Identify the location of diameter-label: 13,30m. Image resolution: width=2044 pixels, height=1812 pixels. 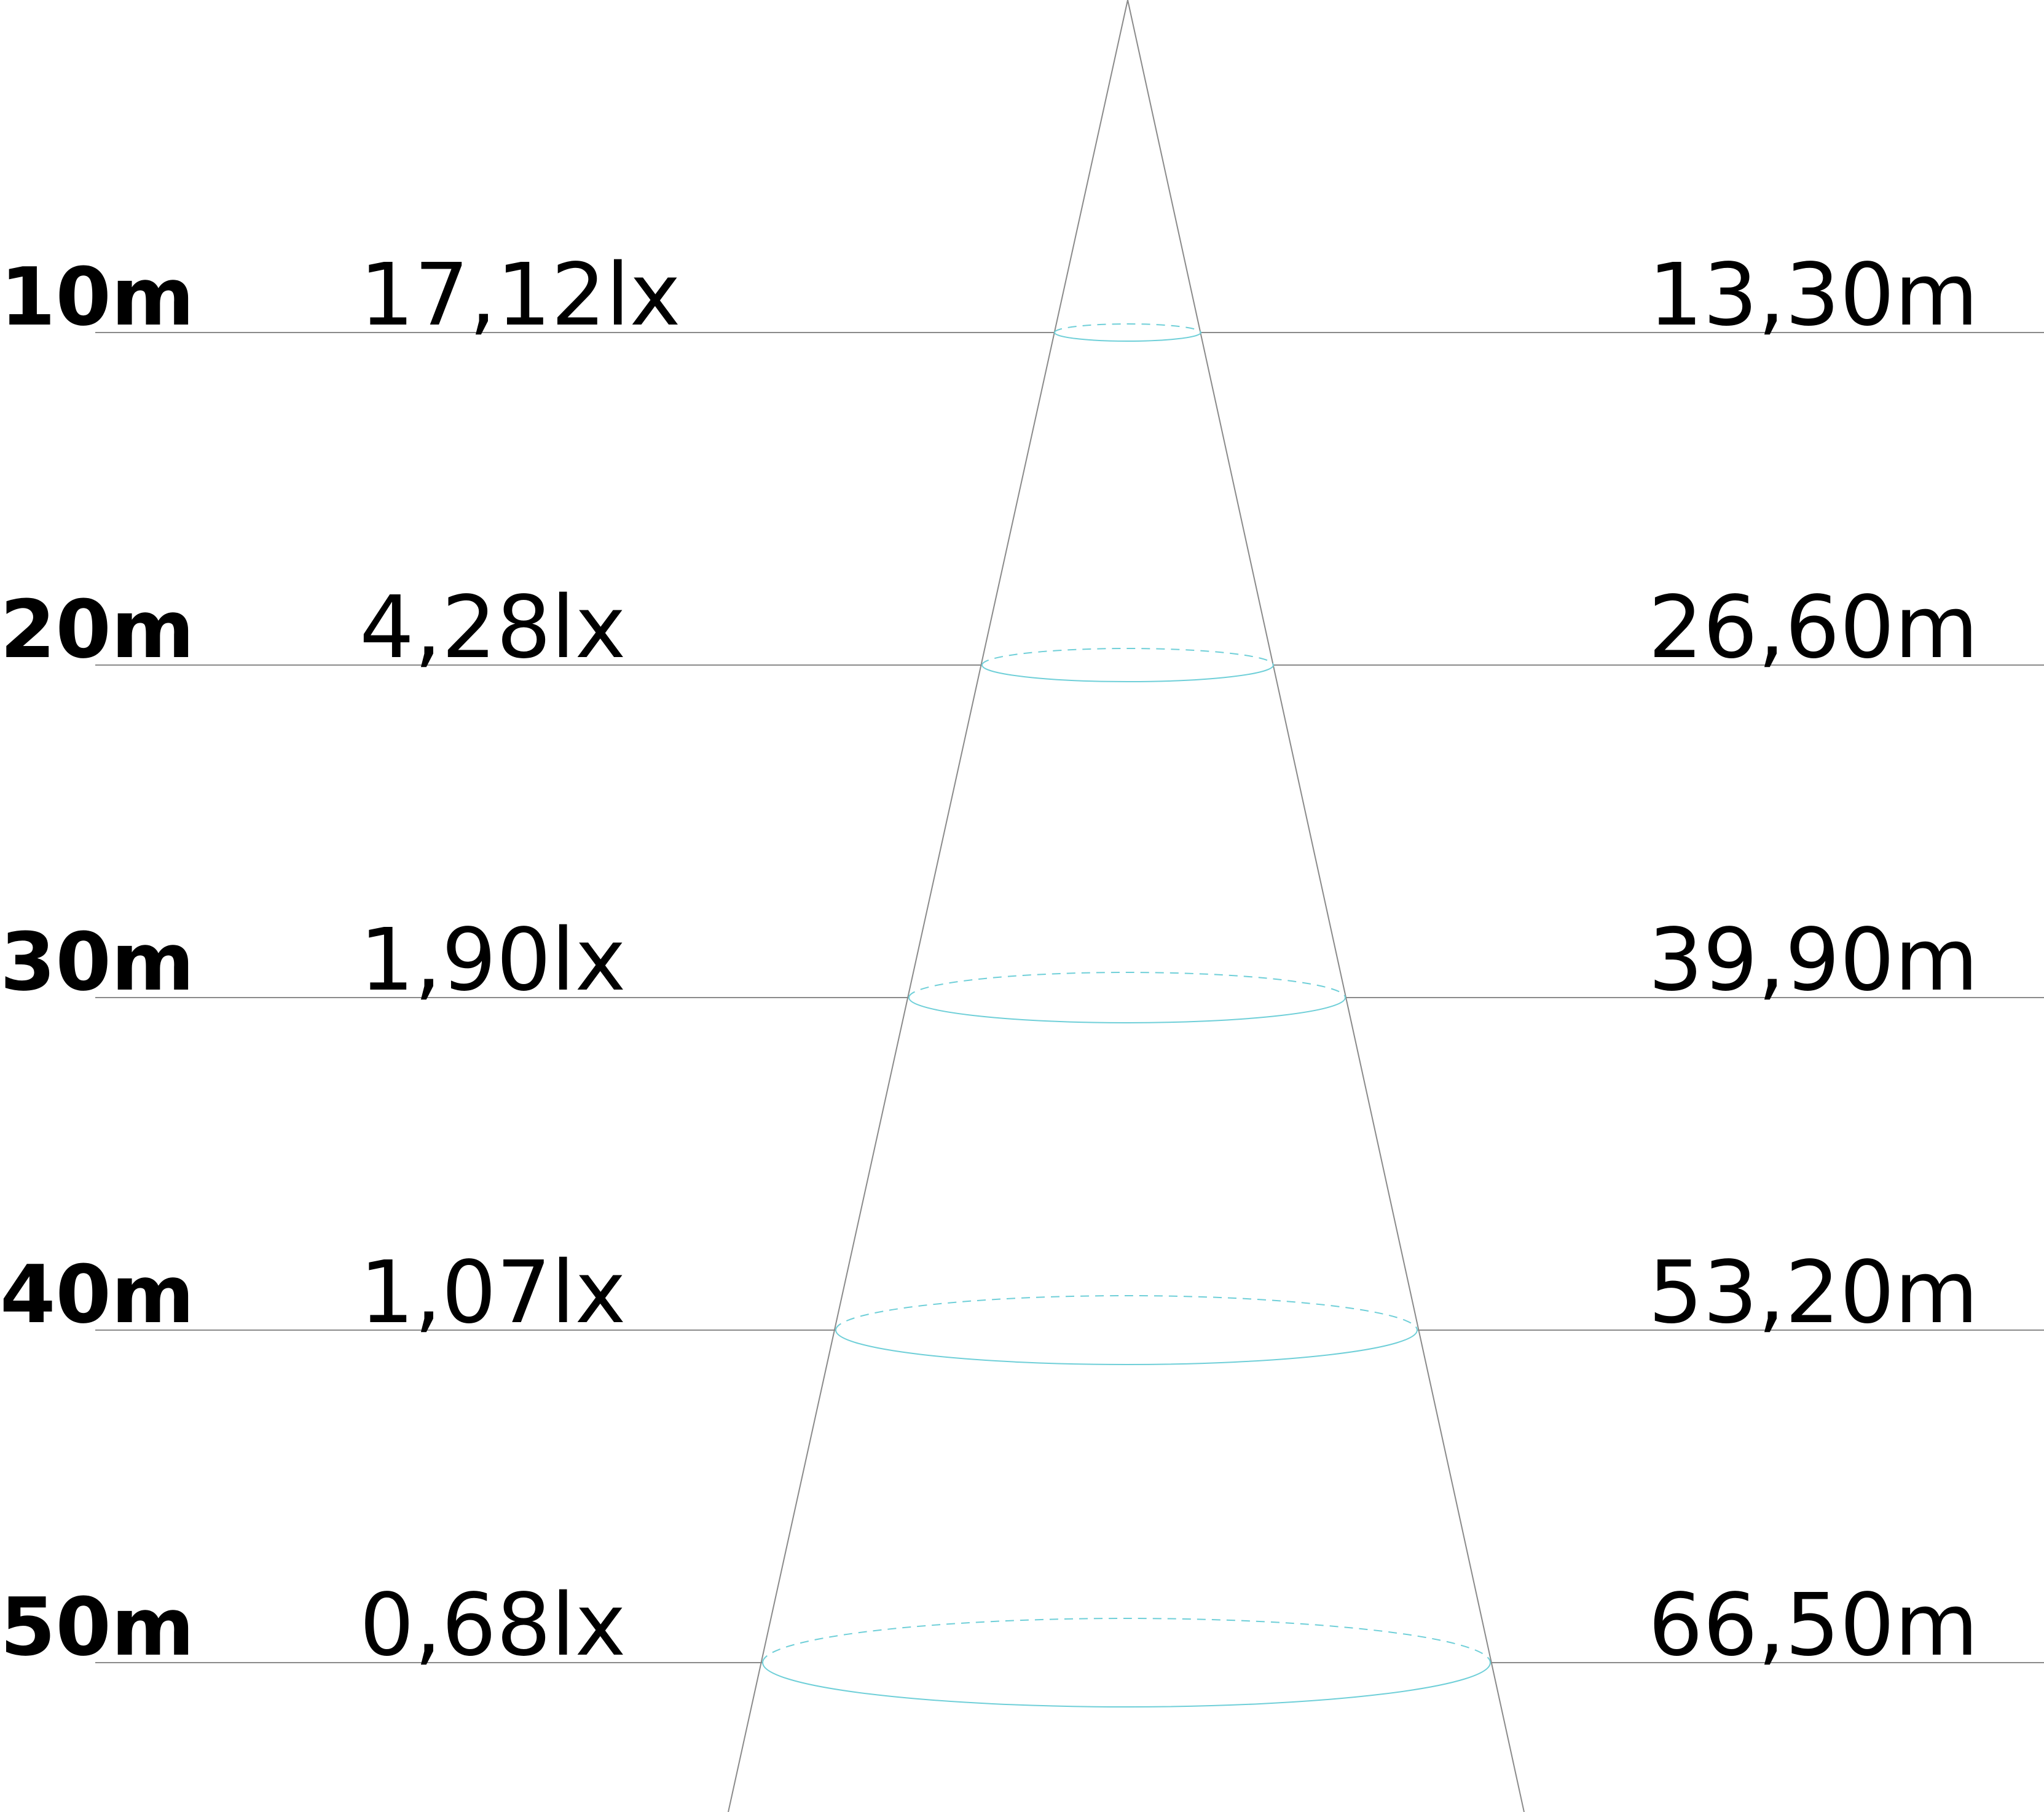
(1813, 295).